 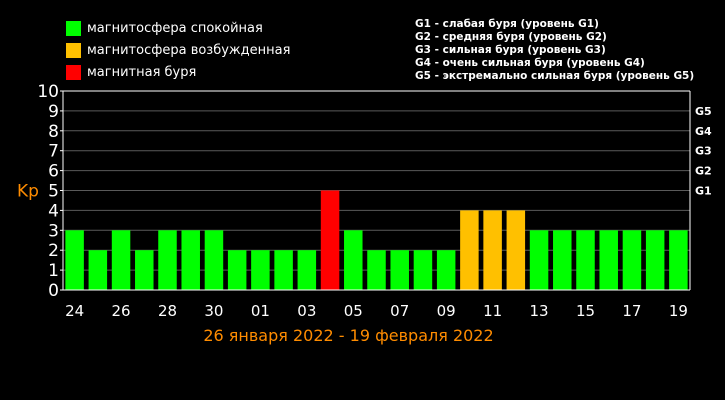 I want to click on storm-level-g2: G2 - средняя буря (уровень G2), so click(x=511, y=37).